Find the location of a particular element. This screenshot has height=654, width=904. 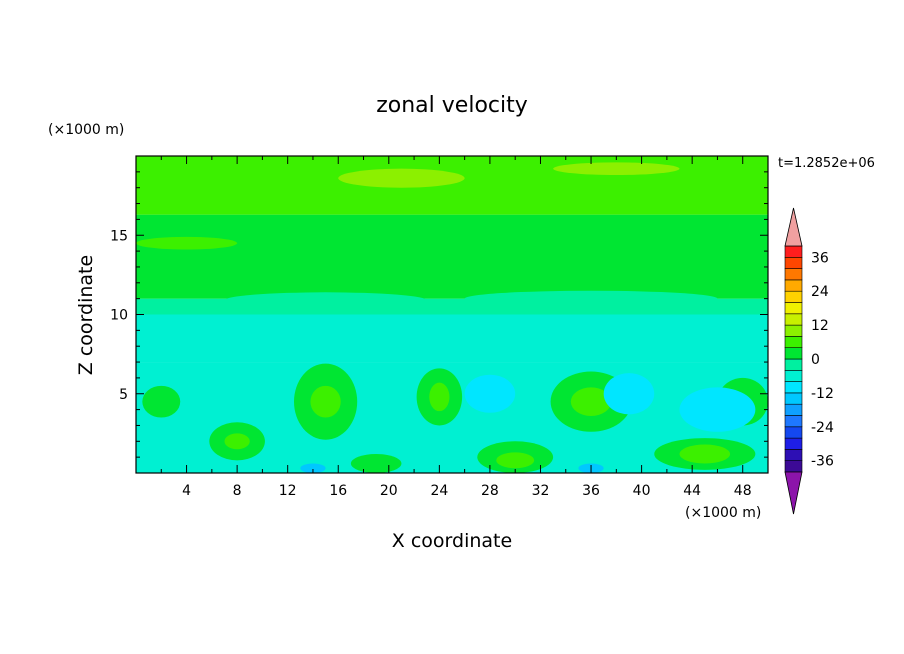

chart-title: zonal velocity is located at coordinates (452, 105).